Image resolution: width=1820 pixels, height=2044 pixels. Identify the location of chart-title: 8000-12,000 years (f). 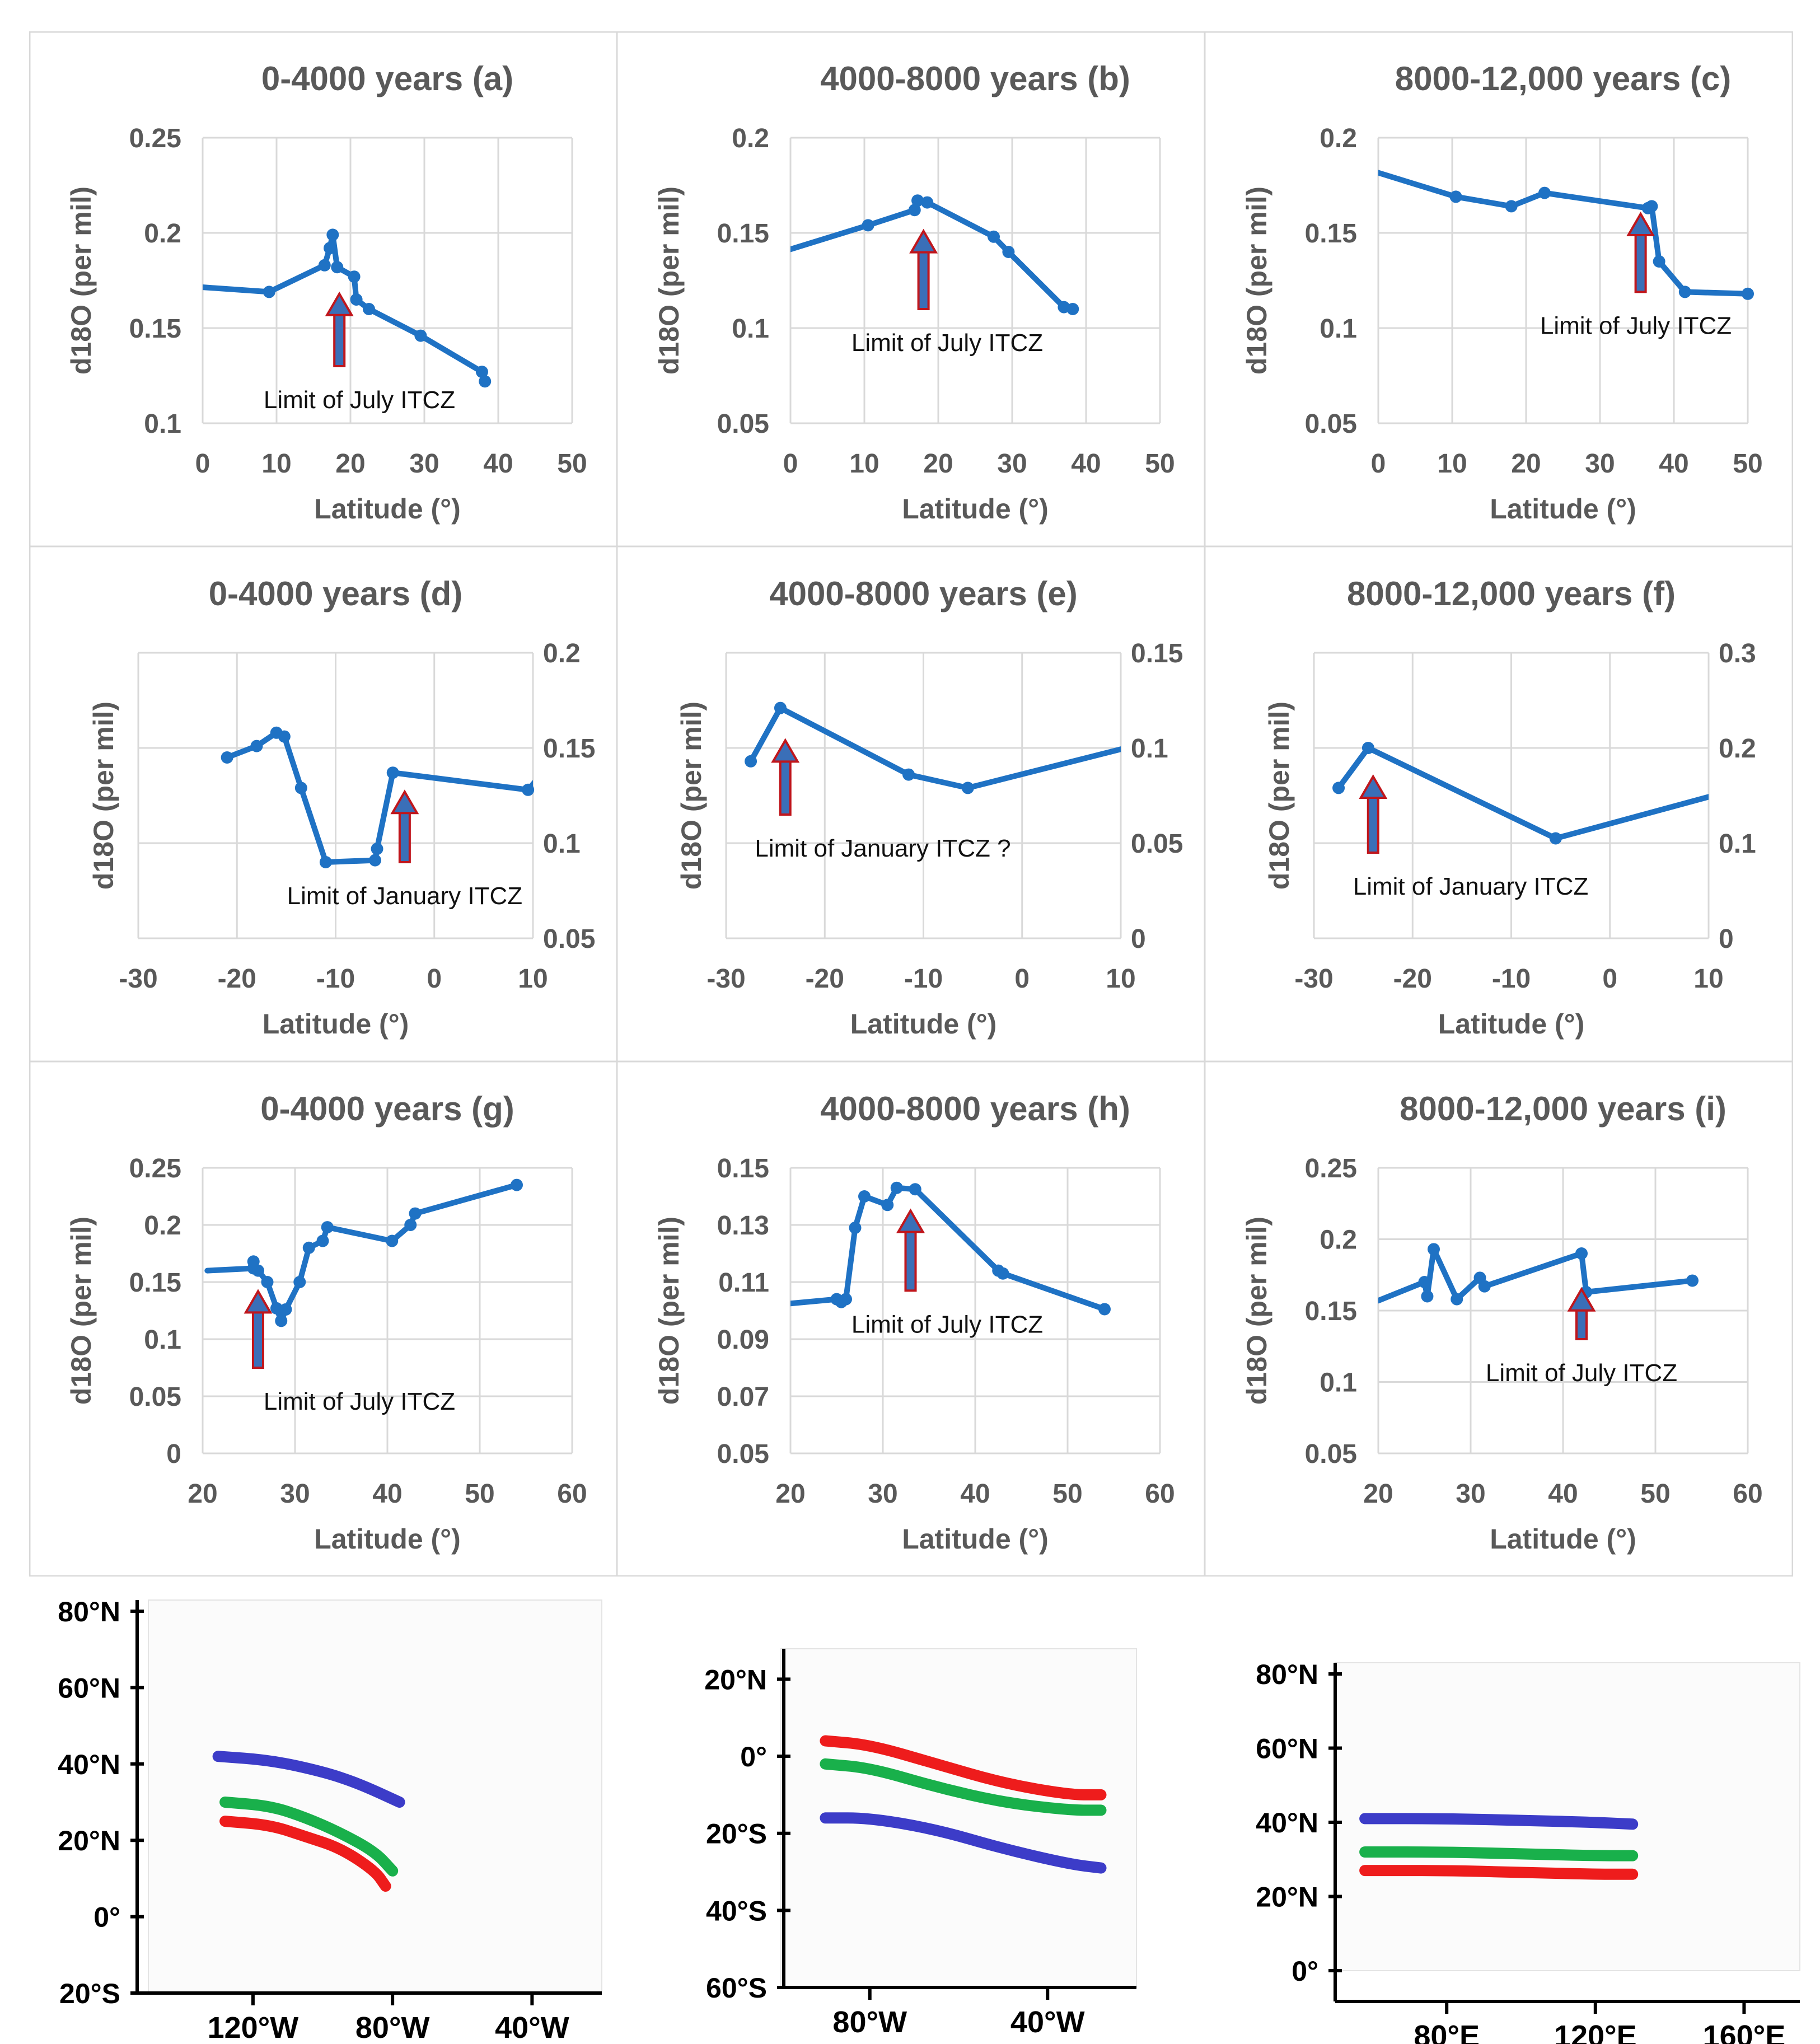
(1512, 593).